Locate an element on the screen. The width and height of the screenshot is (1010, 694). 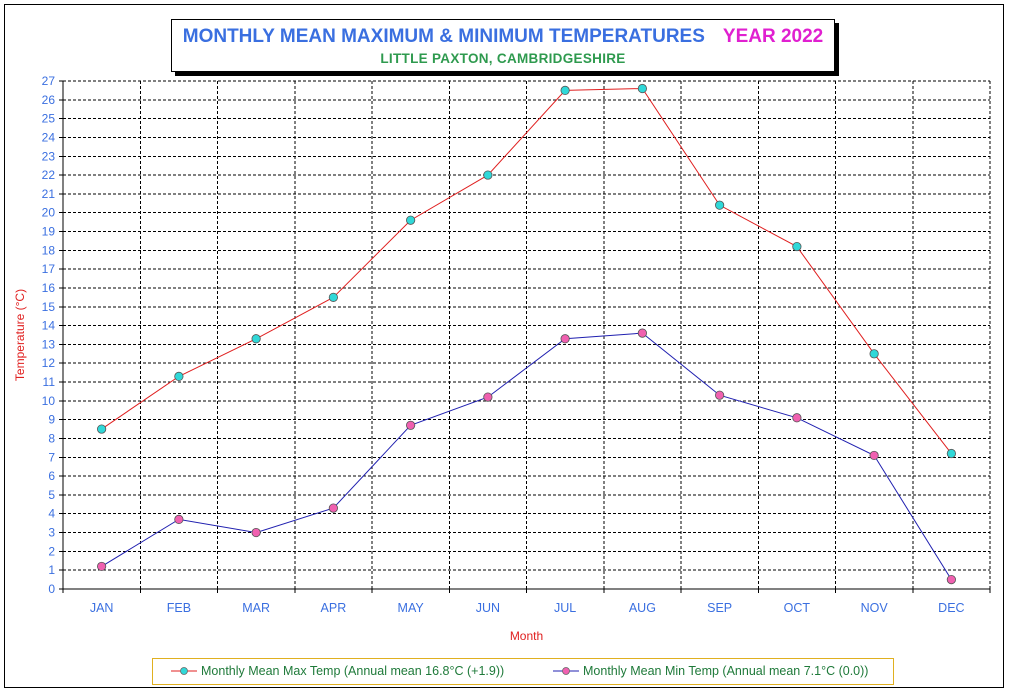
x-tick-label: AUG is located at coordinates (642, 608).